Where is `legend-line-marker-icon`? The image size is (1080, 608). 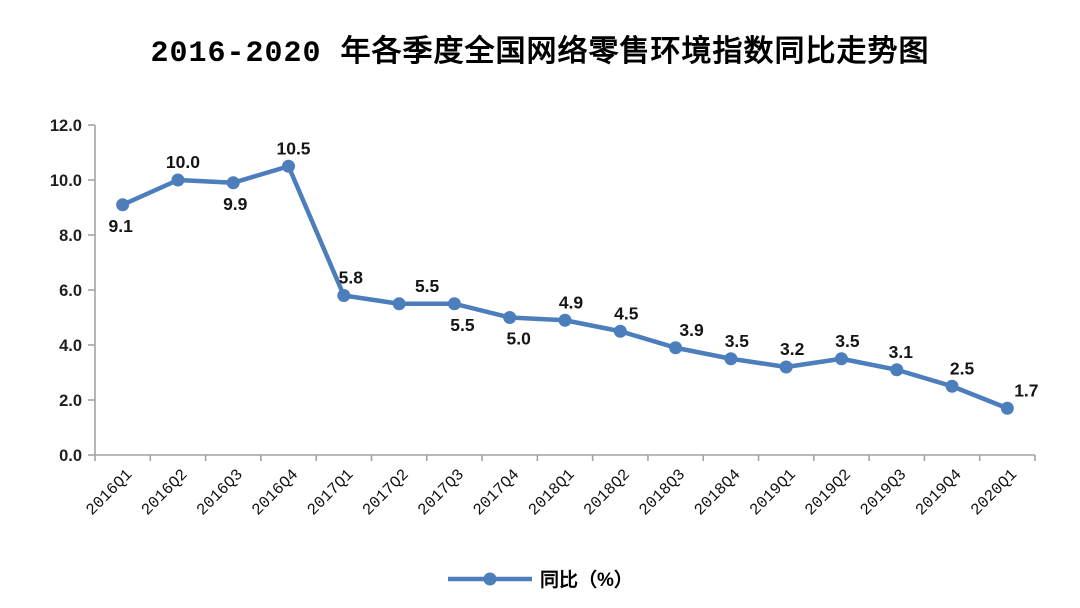
legend-line-marker-icon is located at coordinates (490, 578).